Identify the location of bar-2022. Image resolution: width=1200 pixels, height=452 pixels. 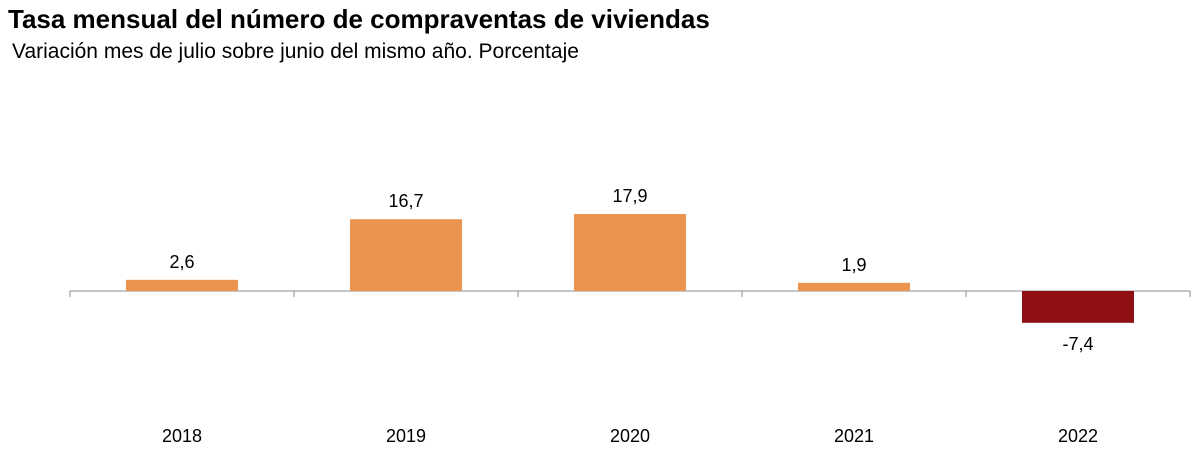
(1078, 307).